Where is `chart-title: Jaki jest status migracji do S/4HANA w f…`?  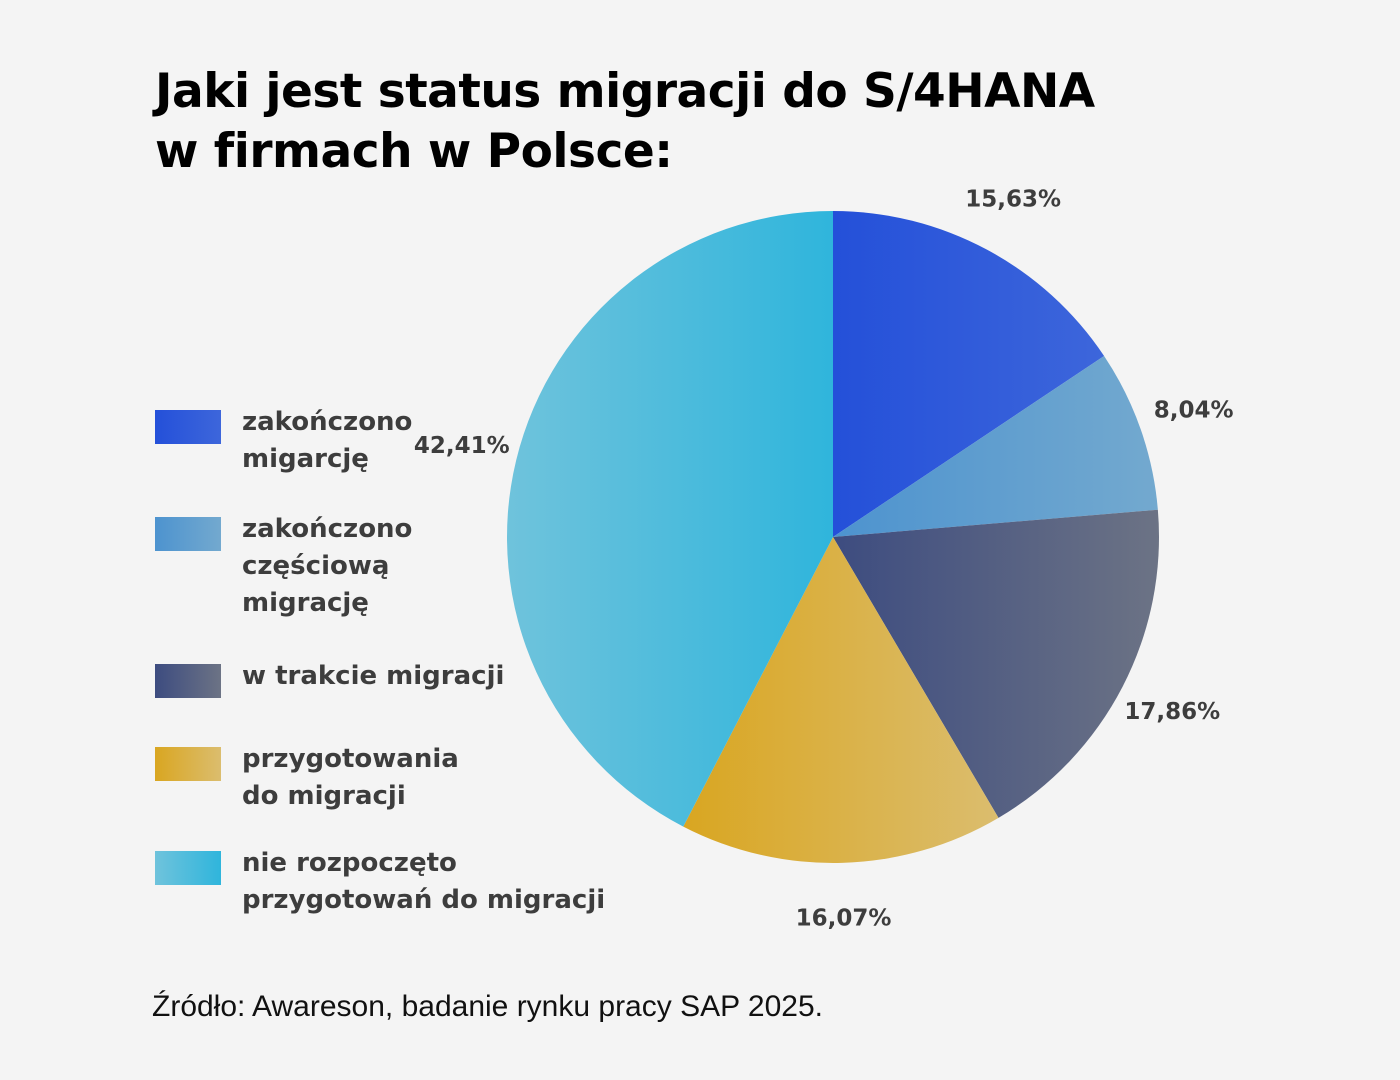
chart-title: Jaki jest status migracji do S/4HANA w f… is located at coordinates (705, 122).